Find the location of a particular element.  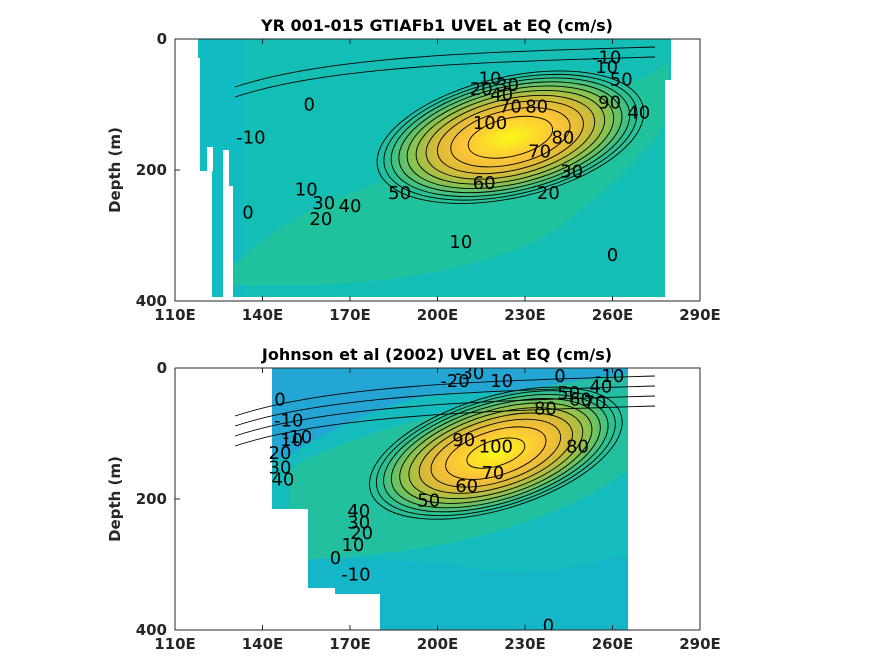

top-x-tick-label: 140E is located at coordinates (263, 315).